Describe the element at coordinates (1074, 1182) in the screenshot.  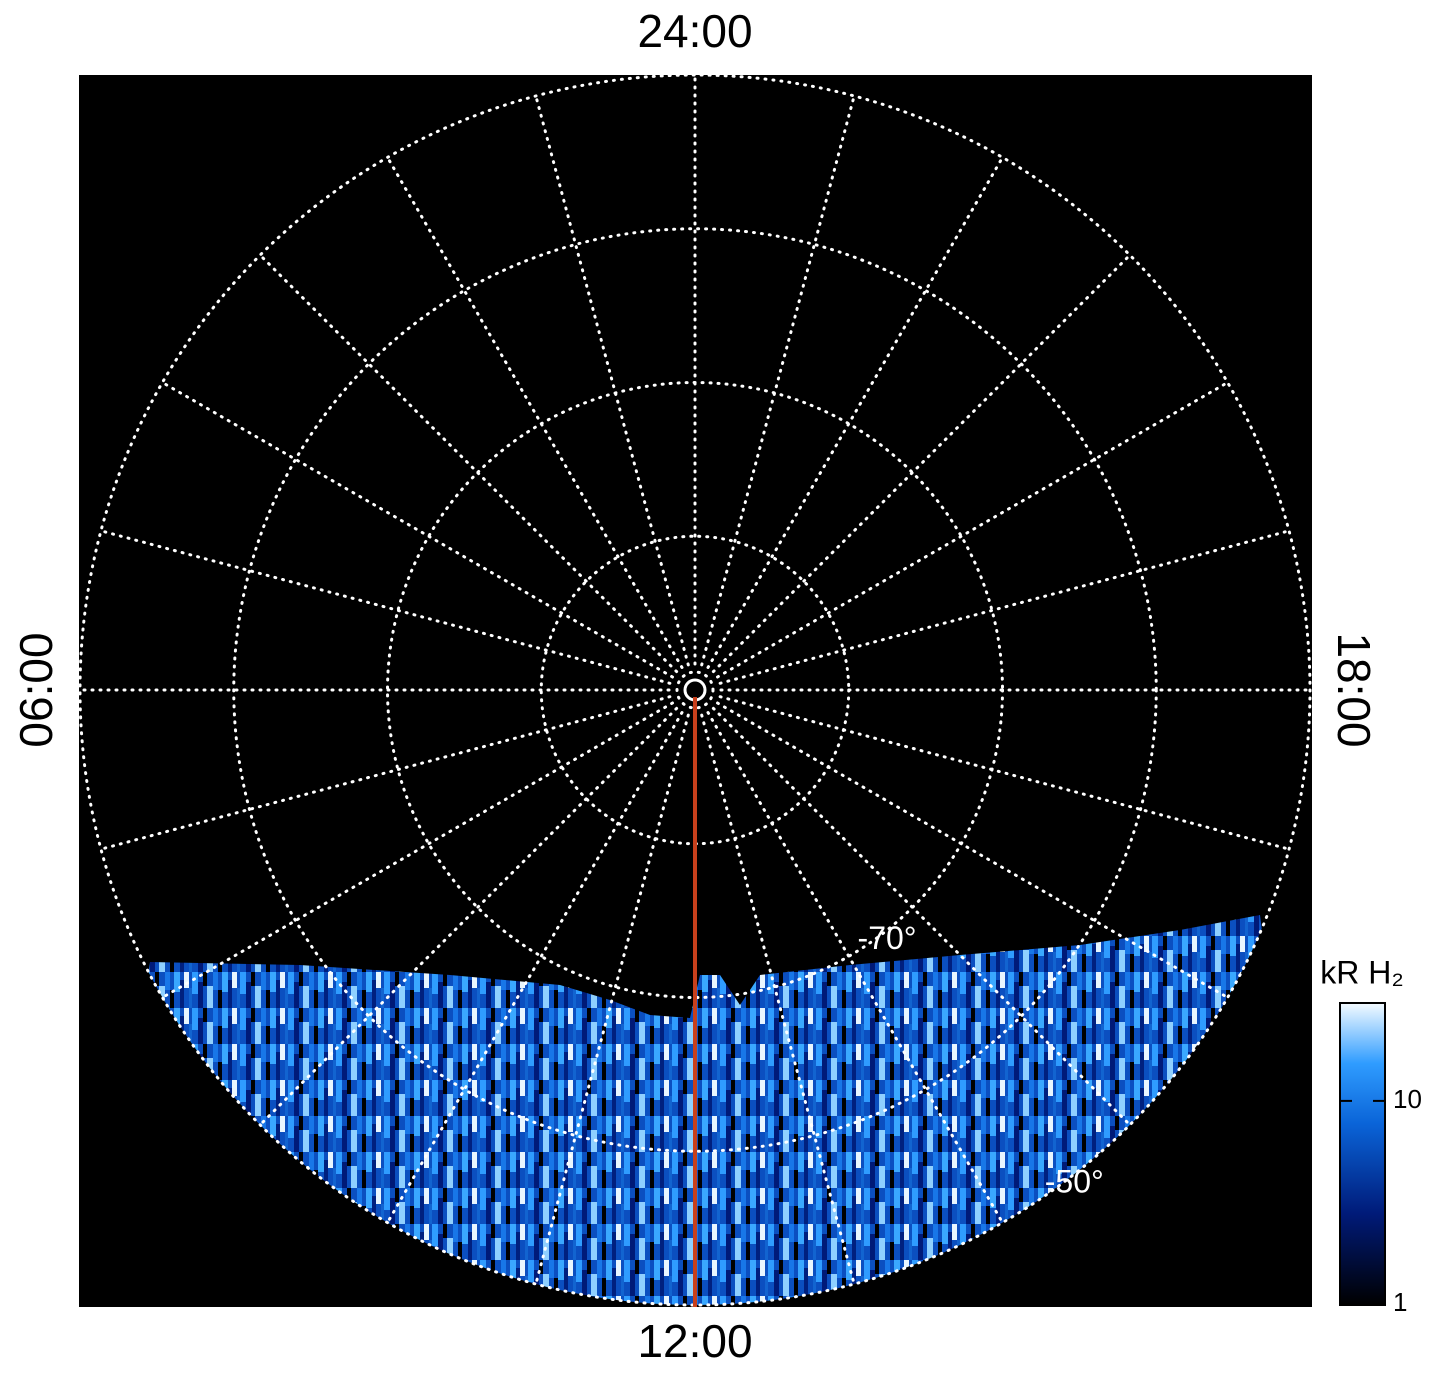
I see `latitude-label: -50°` at that location.